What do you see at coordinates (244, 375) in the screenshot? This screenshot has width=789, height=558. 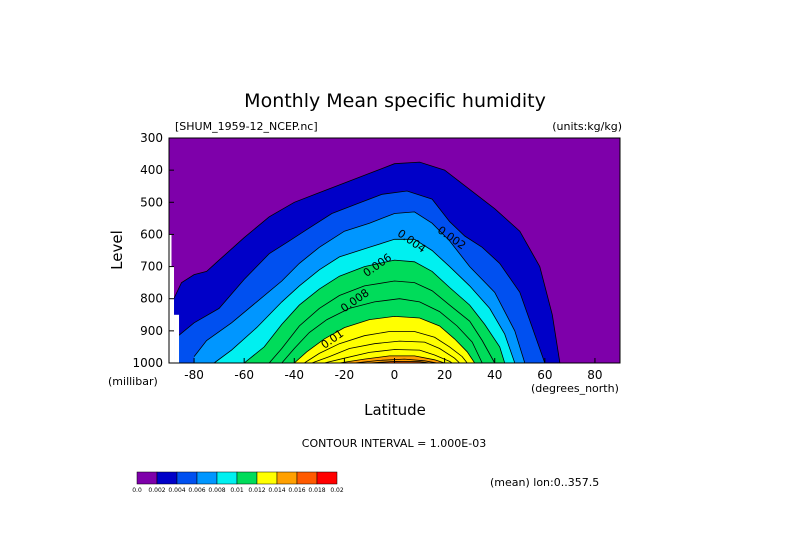 I see `x-tick-label-1: -60` at bounding box center [244, 375].